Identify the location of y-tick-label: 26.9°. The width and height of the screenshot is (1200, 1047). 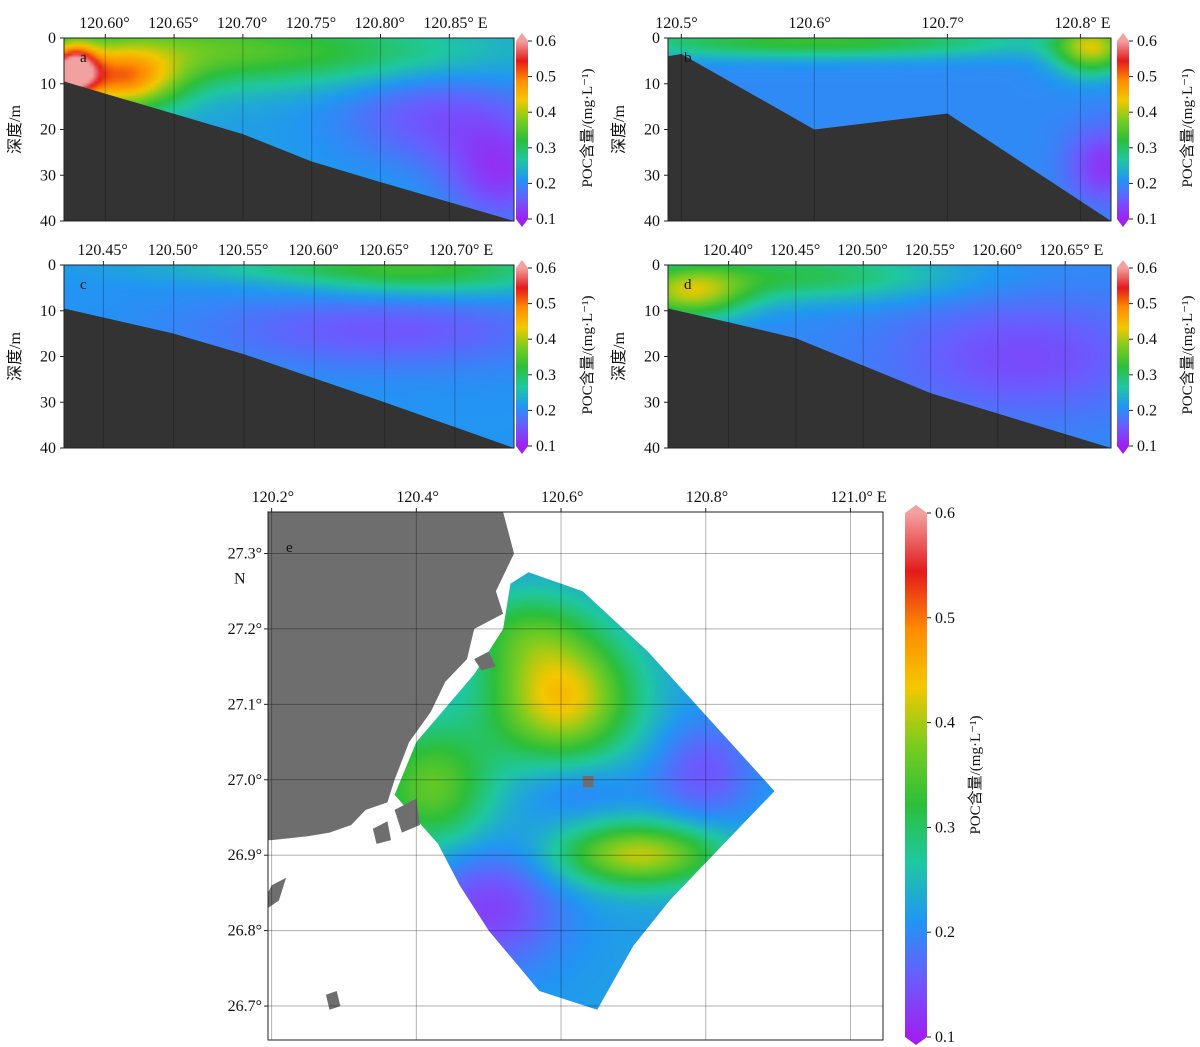
(245, 855).